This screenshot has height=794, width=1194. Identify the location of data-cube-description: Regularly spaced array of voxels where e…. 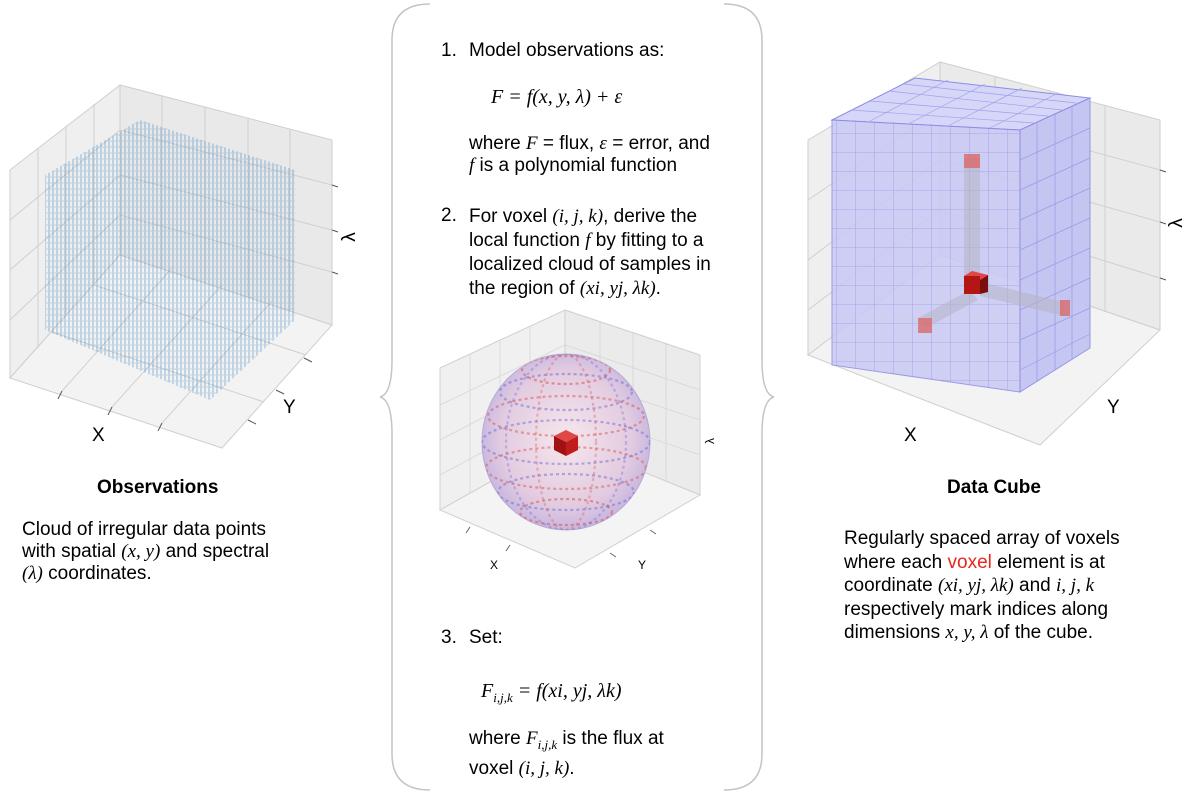
(982, 585).